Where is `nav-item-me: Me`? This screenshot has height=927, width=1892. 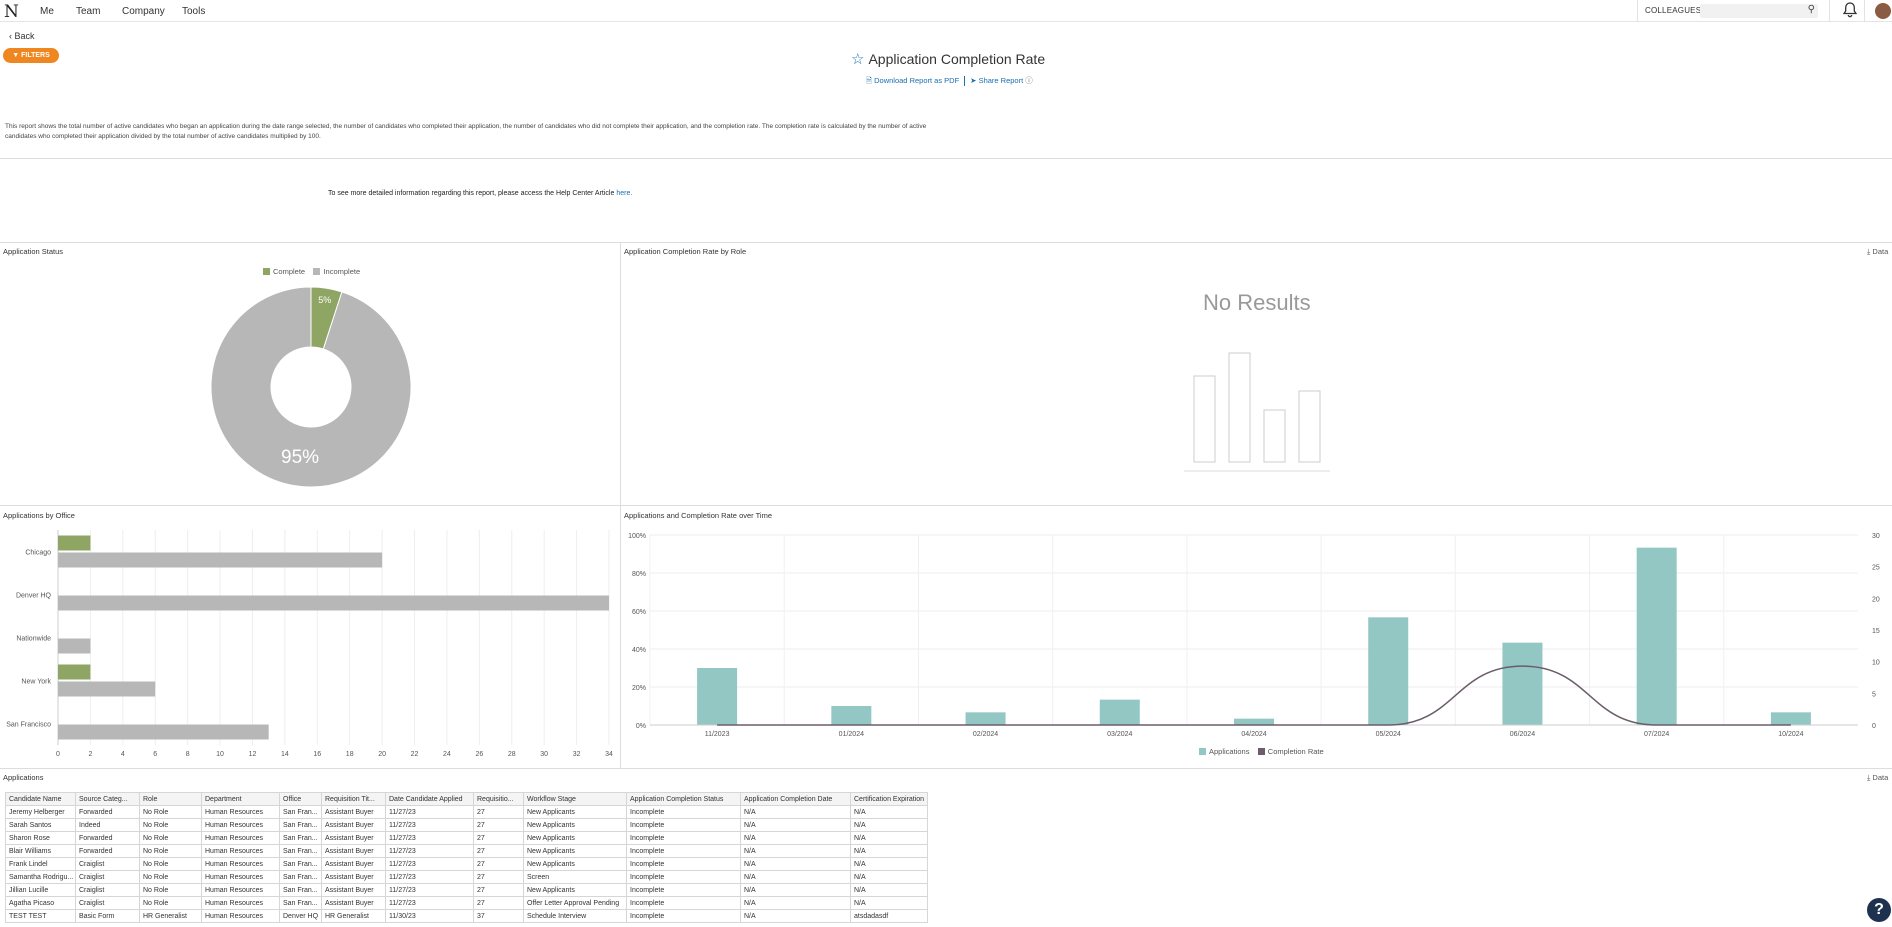 nav-item-me: Me is located at coordinates (47, 11).